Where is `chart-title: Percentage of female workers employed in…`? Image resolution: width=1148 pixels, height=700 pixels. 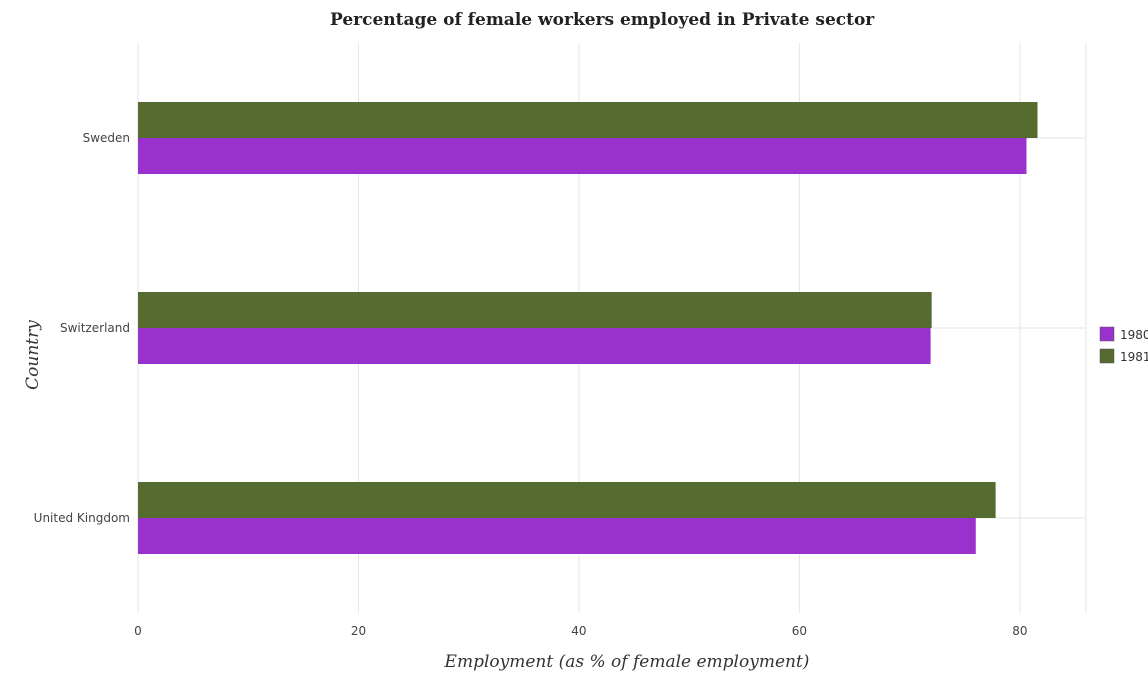
chart-title: Percentage of female workers employed in… is located at coordinates (602, 20).